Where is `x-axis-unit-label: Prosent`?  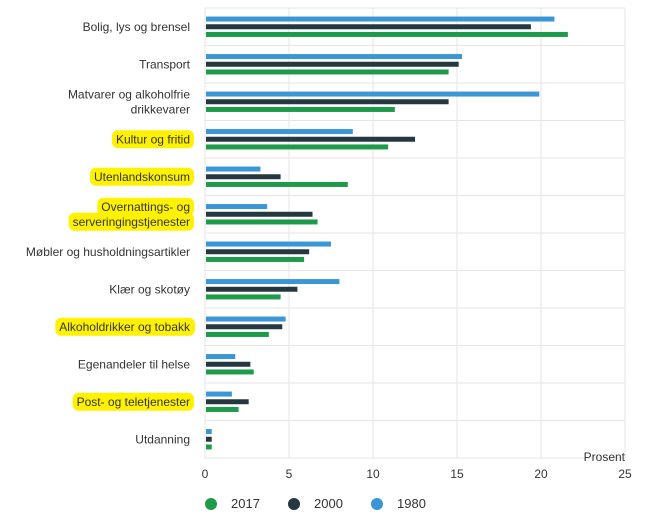 x-axis-unit-label: Prosent is located at coordinates (605, 457).